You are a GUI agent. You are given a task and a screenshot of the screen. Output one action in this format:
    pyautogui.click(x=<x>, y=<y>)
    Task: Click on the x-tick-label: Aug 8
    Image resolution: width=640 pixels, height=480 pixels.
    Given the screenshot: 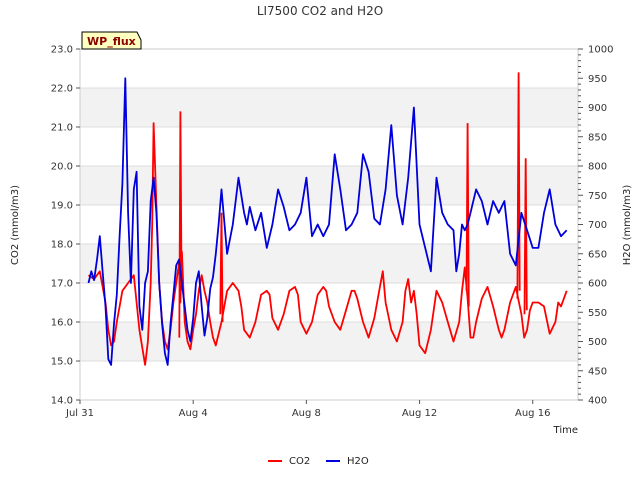 What is the action you would take?
    pyautogui.click(x=306, y=413)
    